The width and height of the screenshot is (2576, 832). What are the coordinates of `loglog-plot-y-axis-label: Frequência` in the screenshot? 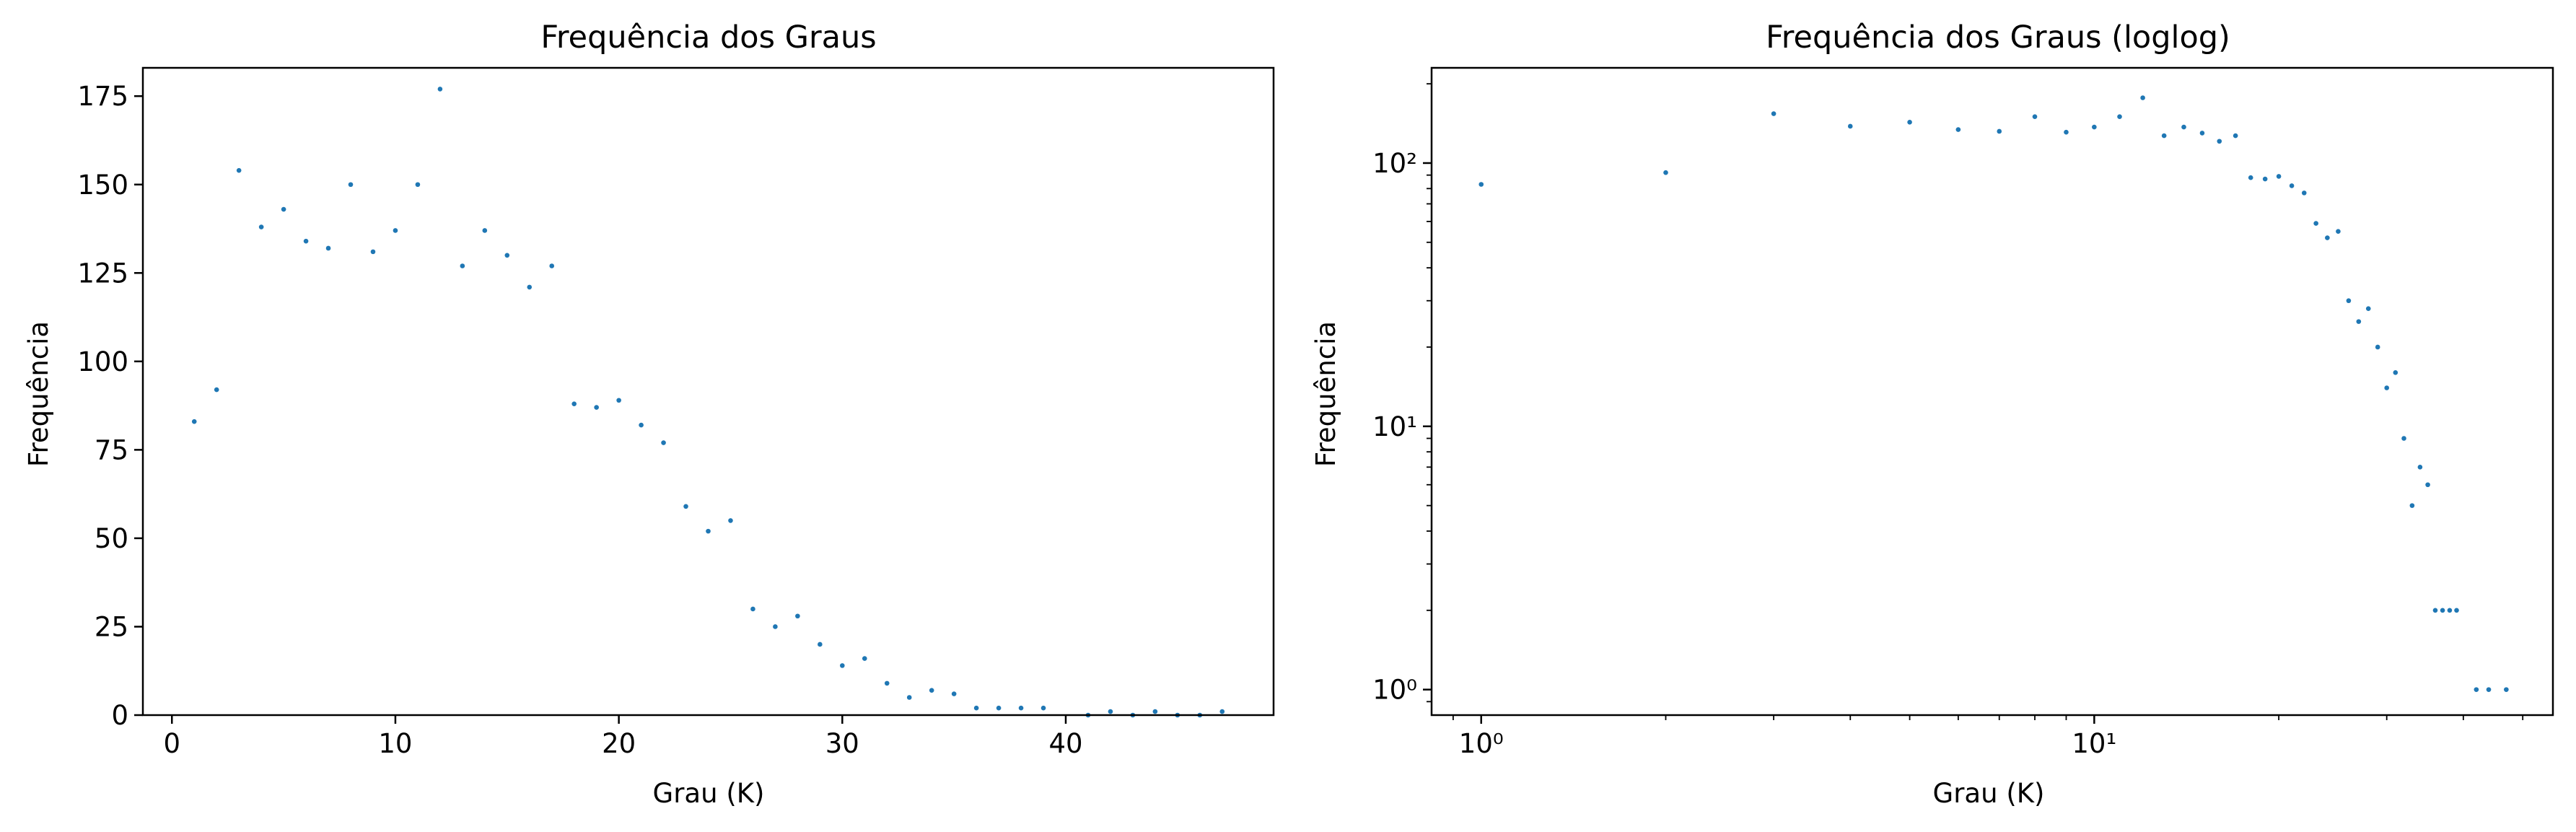 It's located at (1325, 394).